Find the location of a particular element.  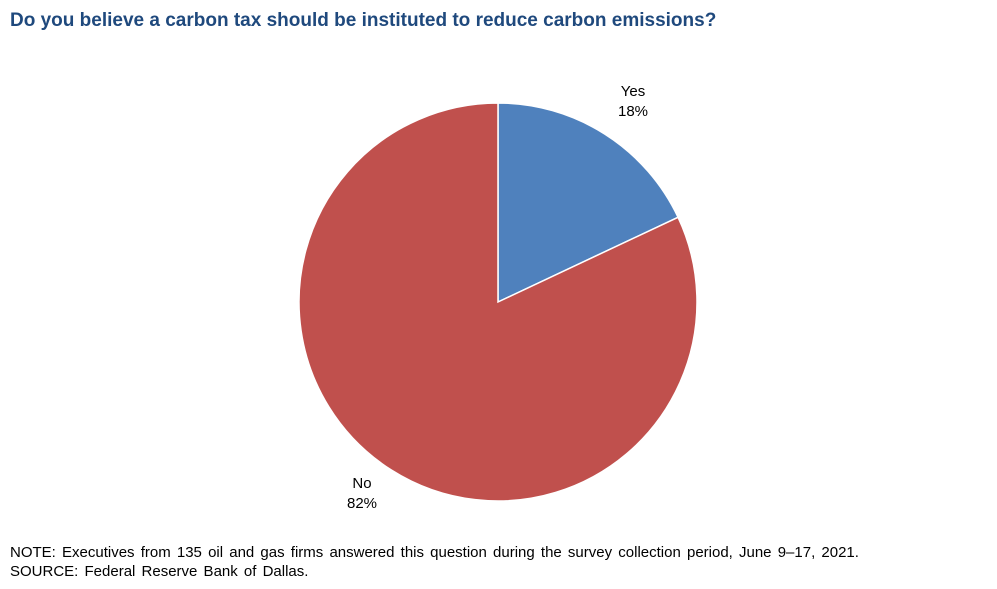

pie-slice-yes is located at coordinates (588, 203).